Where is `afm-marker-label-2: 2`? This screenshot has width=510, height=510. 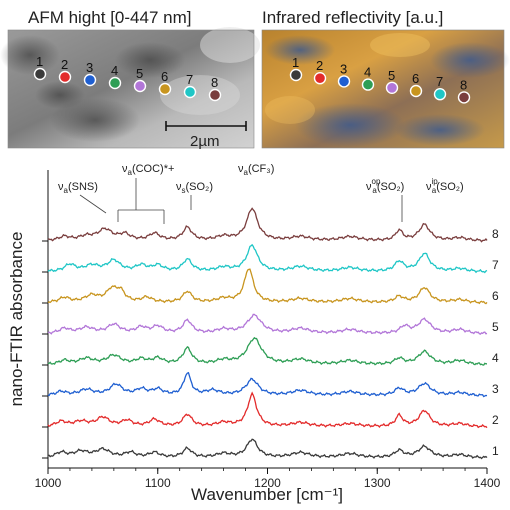
afm-marker-label-2: 2 is located at coordinates (64, 64).